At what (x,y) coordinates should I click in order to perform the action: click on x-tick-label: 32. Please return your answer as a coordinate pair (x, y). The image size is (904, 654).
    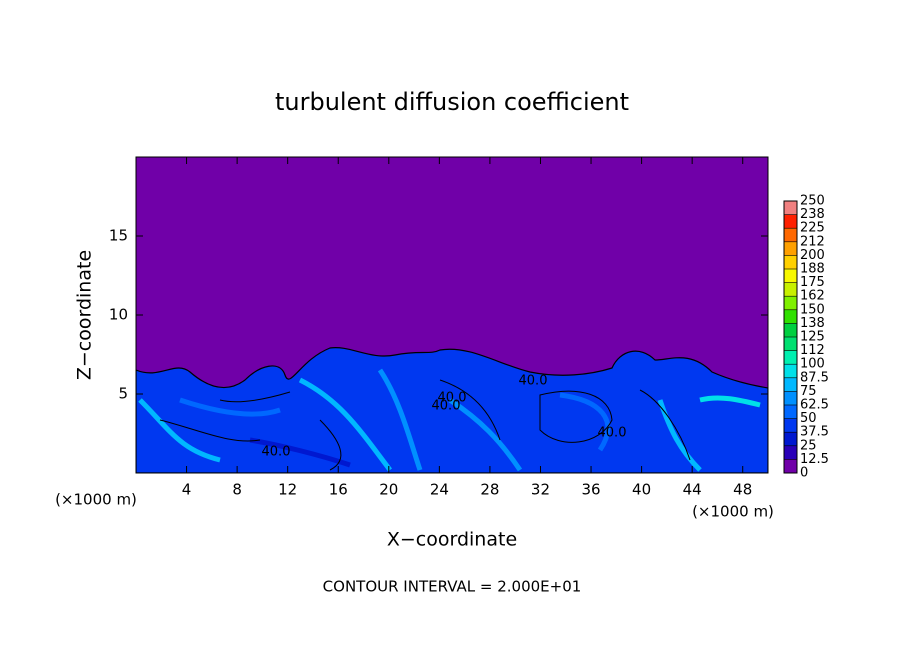
    Looking at the image, I should click on (540, 490).